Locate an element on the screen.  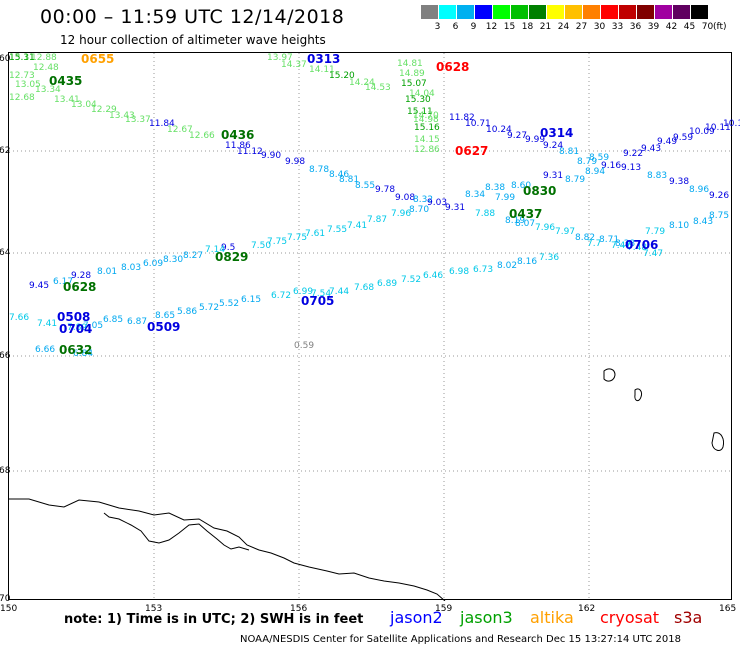
wave-height-value: 7.7 is located at coordinates (594, 244).